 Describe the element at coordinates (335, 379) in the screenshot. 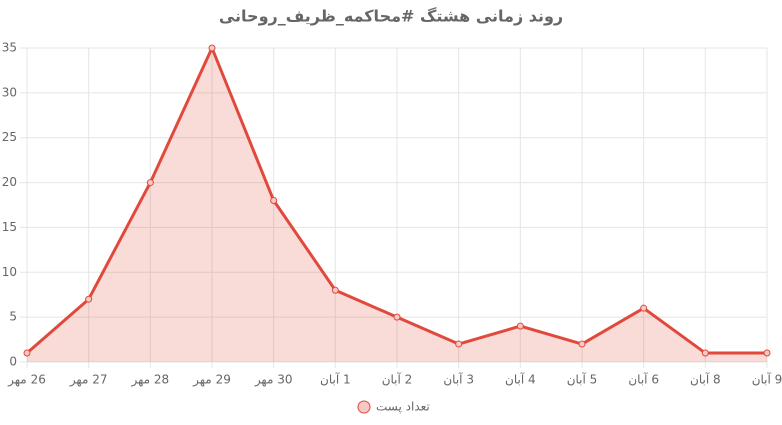

I see `x-tick-label: 1 آبان` at that location.